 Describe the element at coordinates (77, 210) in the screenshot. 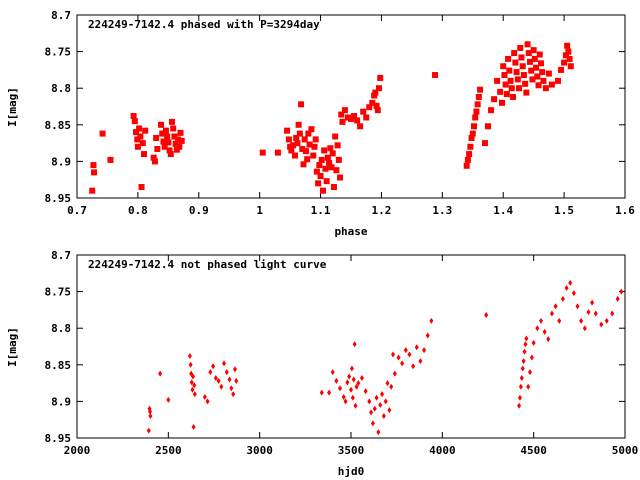

I see `top-x-tick-label: 0.7` at that location.